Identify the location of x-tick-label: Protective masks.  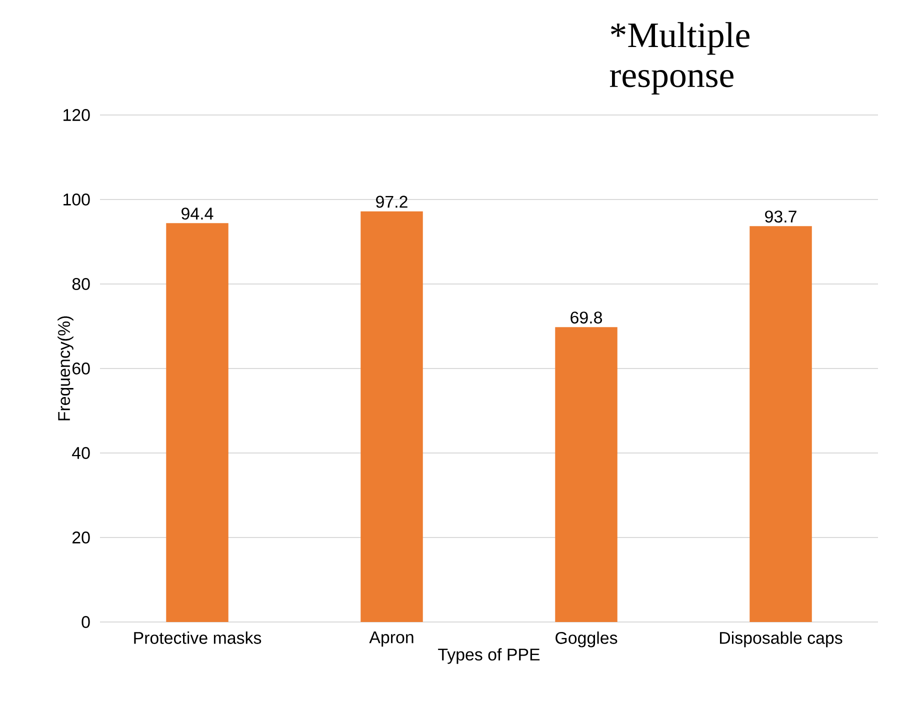
(198, 638).